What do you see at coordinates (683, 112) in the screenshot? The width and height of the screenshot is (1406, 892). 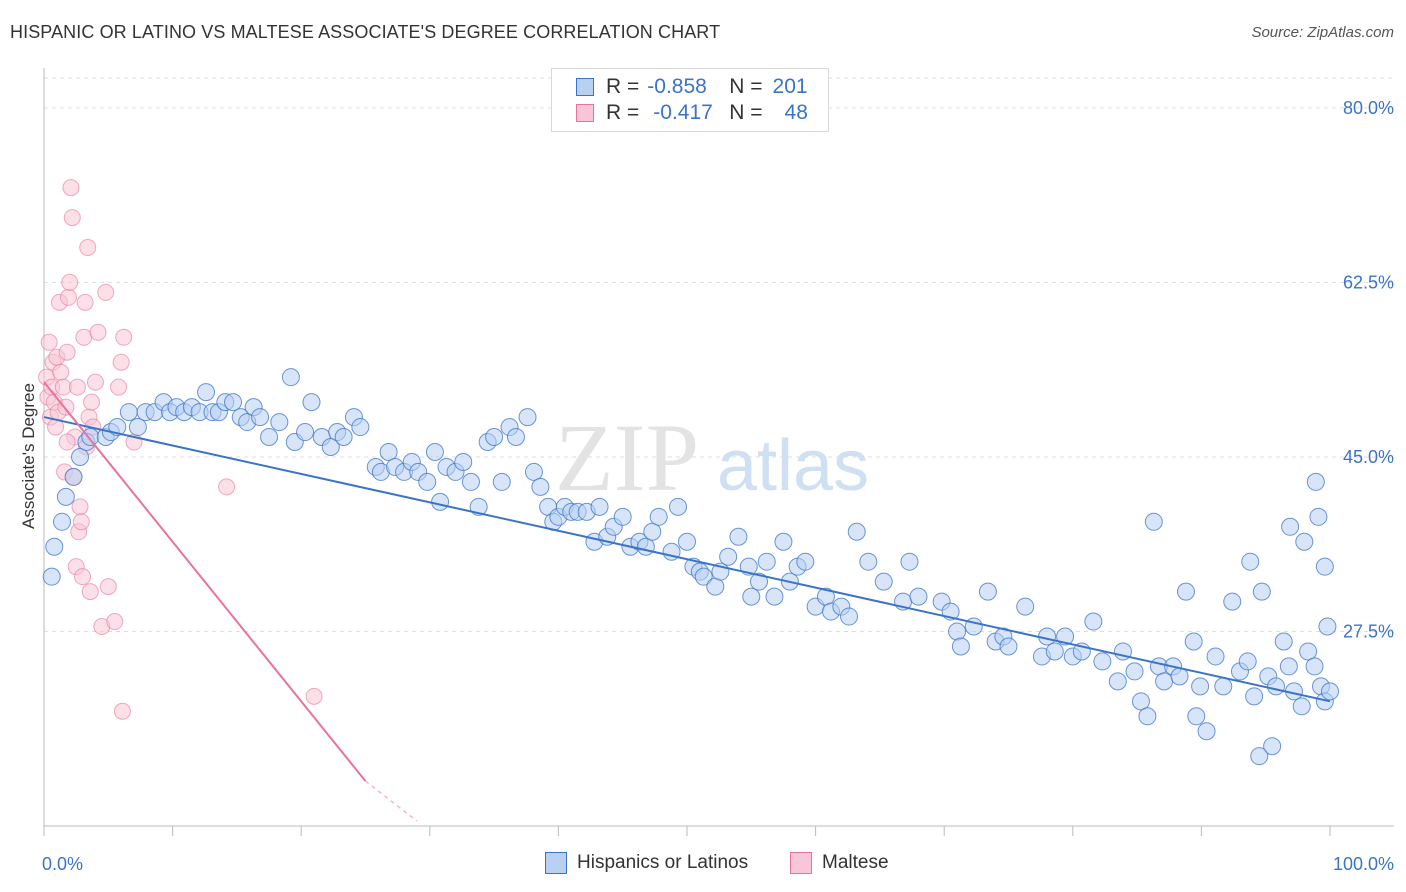 I see `legend-r-value: -0.417` at bounding box center [683, 112].